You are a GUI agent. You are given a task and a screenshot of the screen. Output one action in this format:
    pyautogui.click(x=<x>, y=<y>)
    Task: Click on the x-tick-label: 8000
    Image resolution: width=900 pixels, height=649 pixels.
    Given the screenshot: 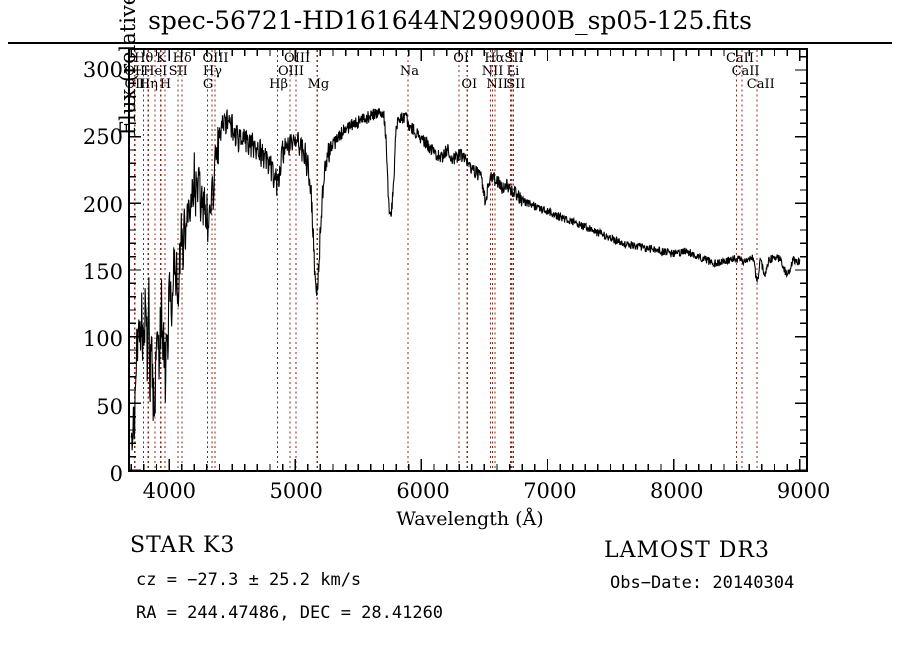 What is the action you would take?
    pyautogui.click(x=677, y=491)
    